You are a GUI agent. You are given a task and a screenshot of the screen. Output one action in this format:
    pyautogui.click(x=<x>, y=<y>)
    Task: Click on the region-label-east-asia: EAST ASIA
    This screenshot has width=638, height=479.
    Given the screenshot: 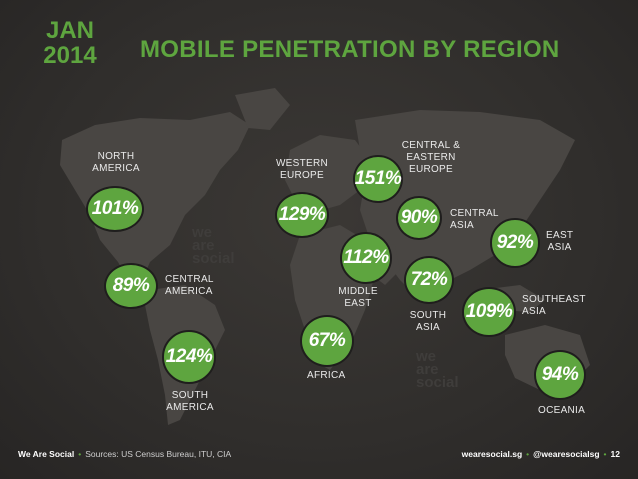 What is the action you would take?
    pyautogui.click(x=560, y=241)
    